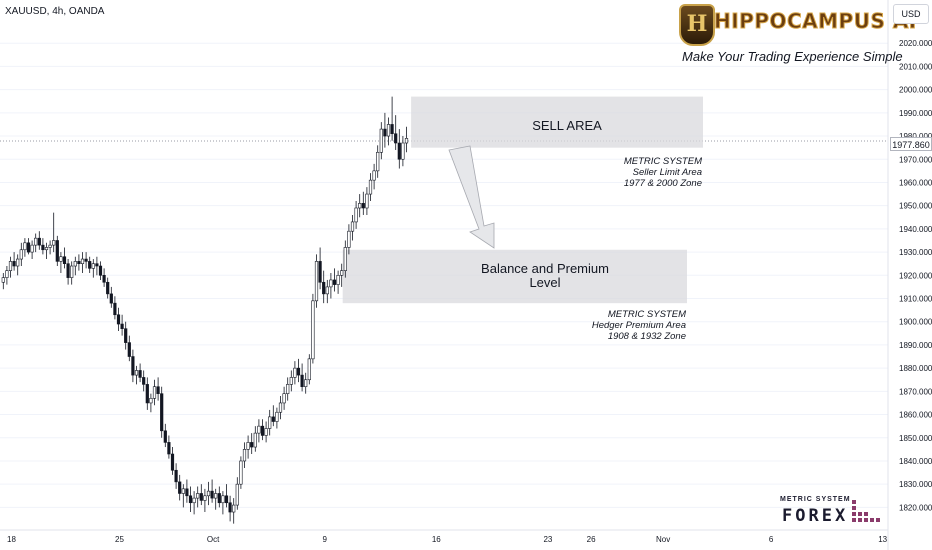 Image resolution: width=932 pixels, height=550 pixels. What do you see at coordinates (915, 391) in the screenshot?
I see `y-tick-label: 1870.000` at bounding box center [915, 391].